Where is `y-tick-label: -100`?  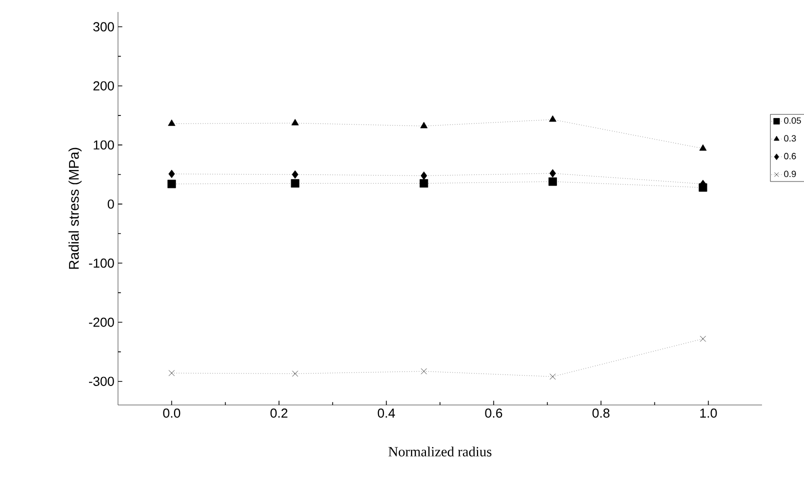
y-tick-label: -100 is located at coordinates (101, 263).